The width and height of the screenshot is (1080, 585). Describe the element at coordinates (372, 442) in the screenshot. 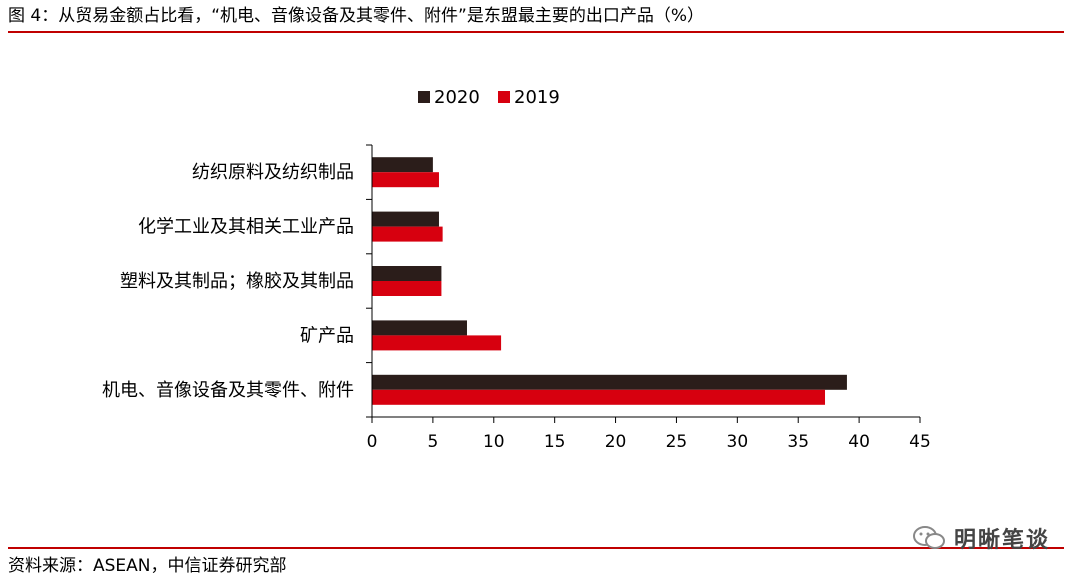

I see `x-tick-label-0: 0` at that location.